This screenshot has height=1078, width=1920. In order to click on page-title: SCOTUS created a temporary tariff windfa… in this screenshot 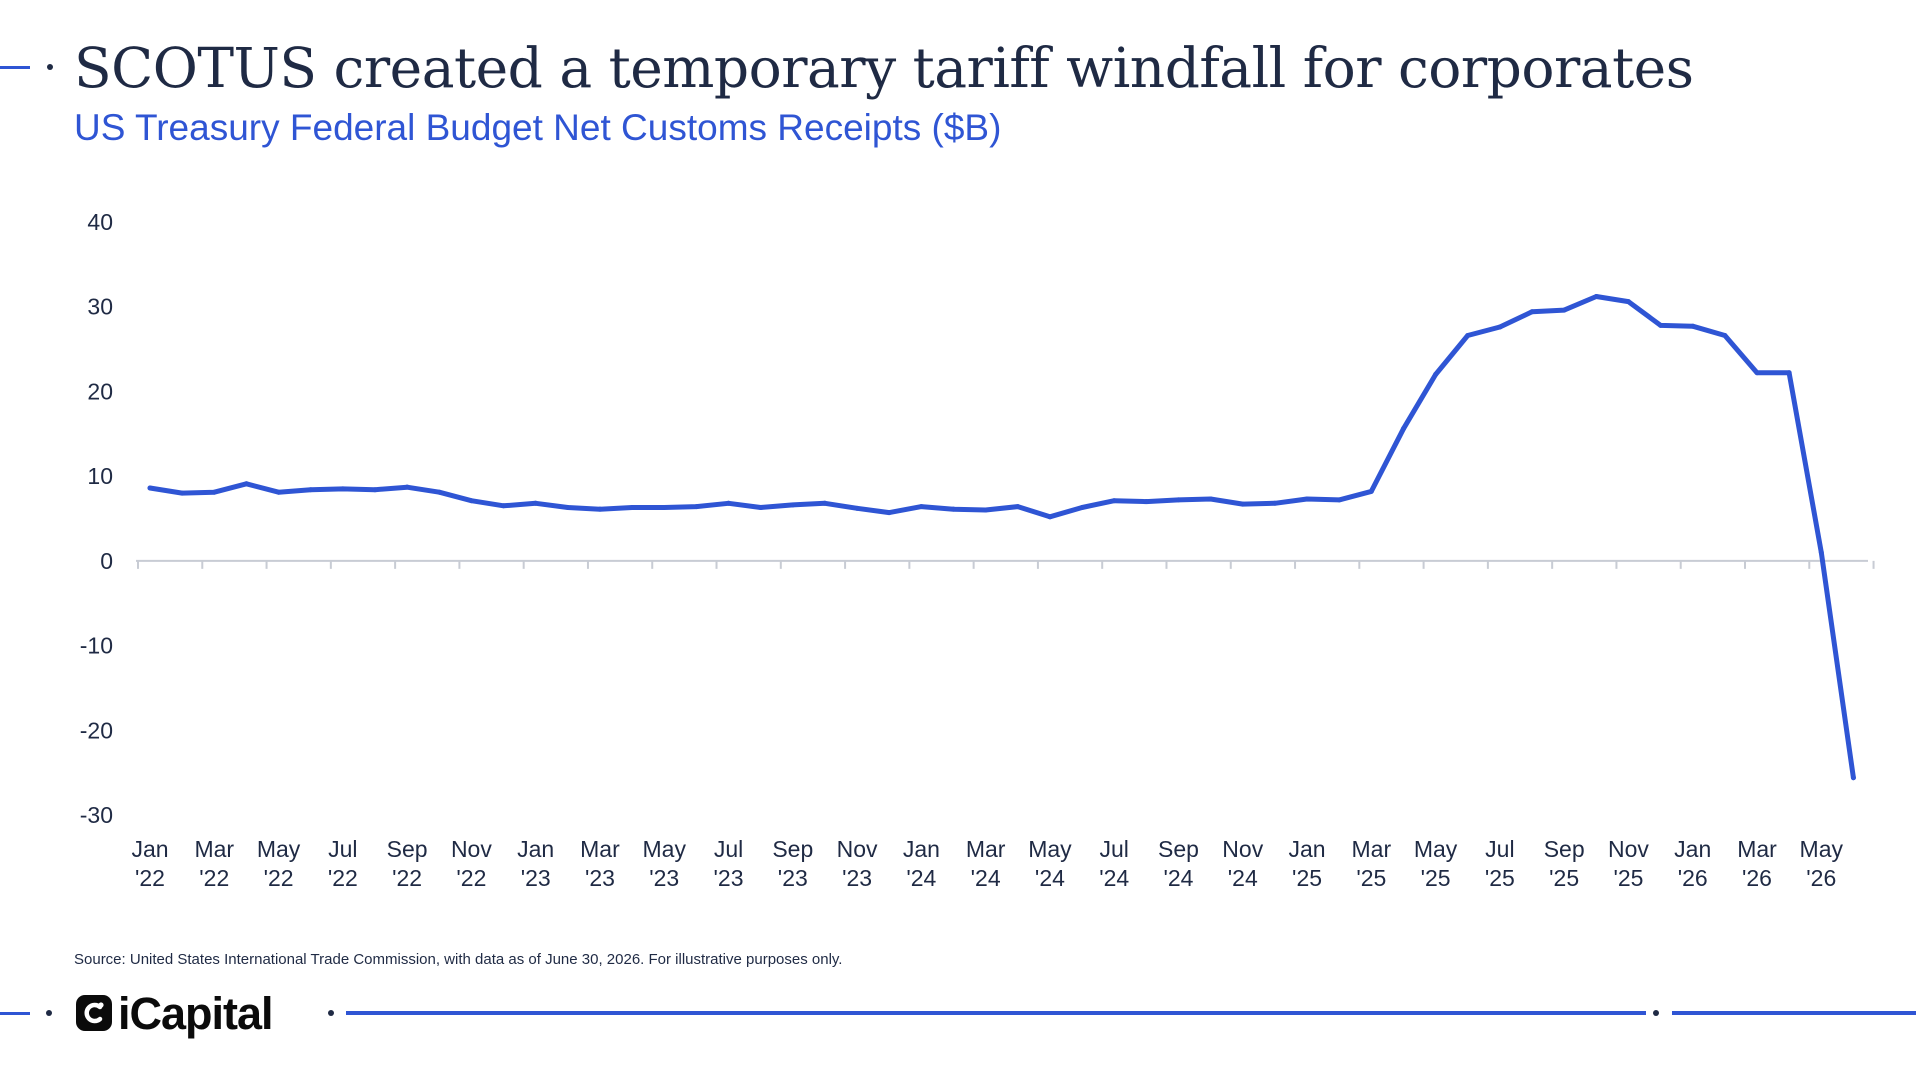, I will do `click(884, 68)`.